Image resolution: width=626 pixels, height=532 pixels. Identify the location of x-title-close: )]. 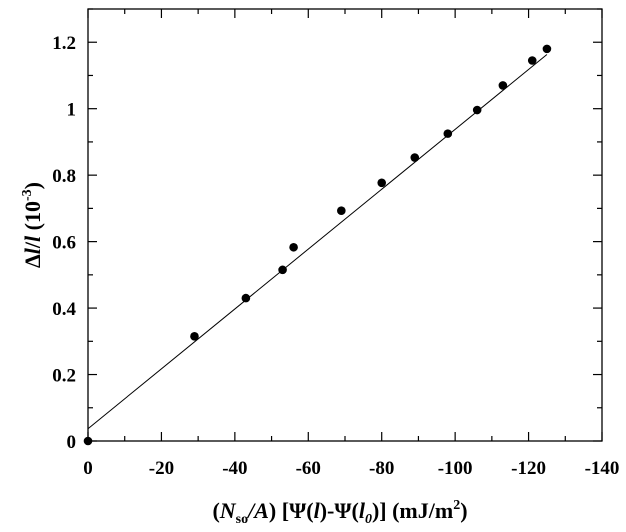
(379, 510).